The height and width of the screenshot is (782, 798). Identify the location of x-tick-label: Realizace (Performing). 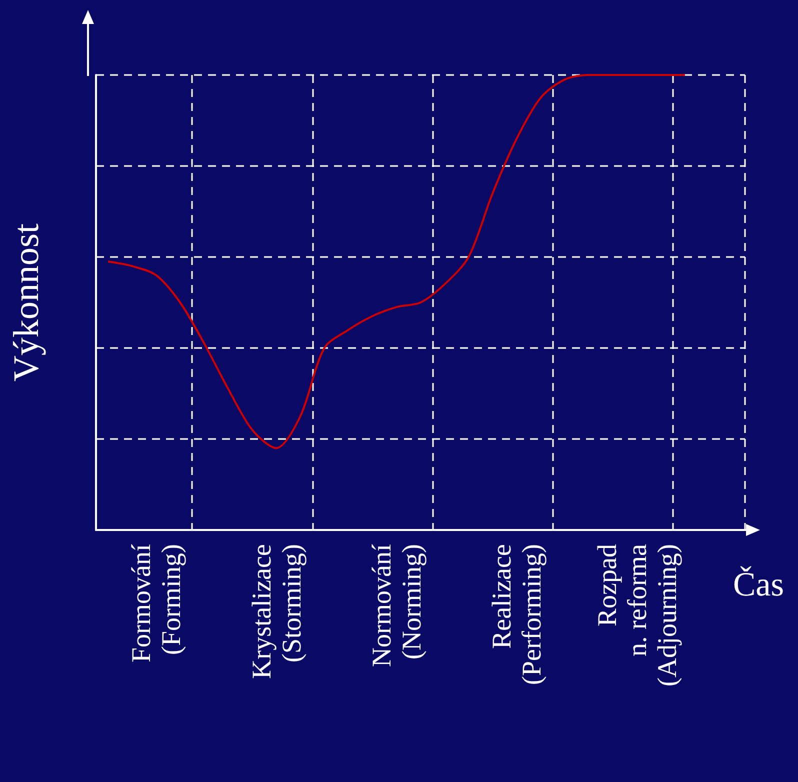
(516, 614).